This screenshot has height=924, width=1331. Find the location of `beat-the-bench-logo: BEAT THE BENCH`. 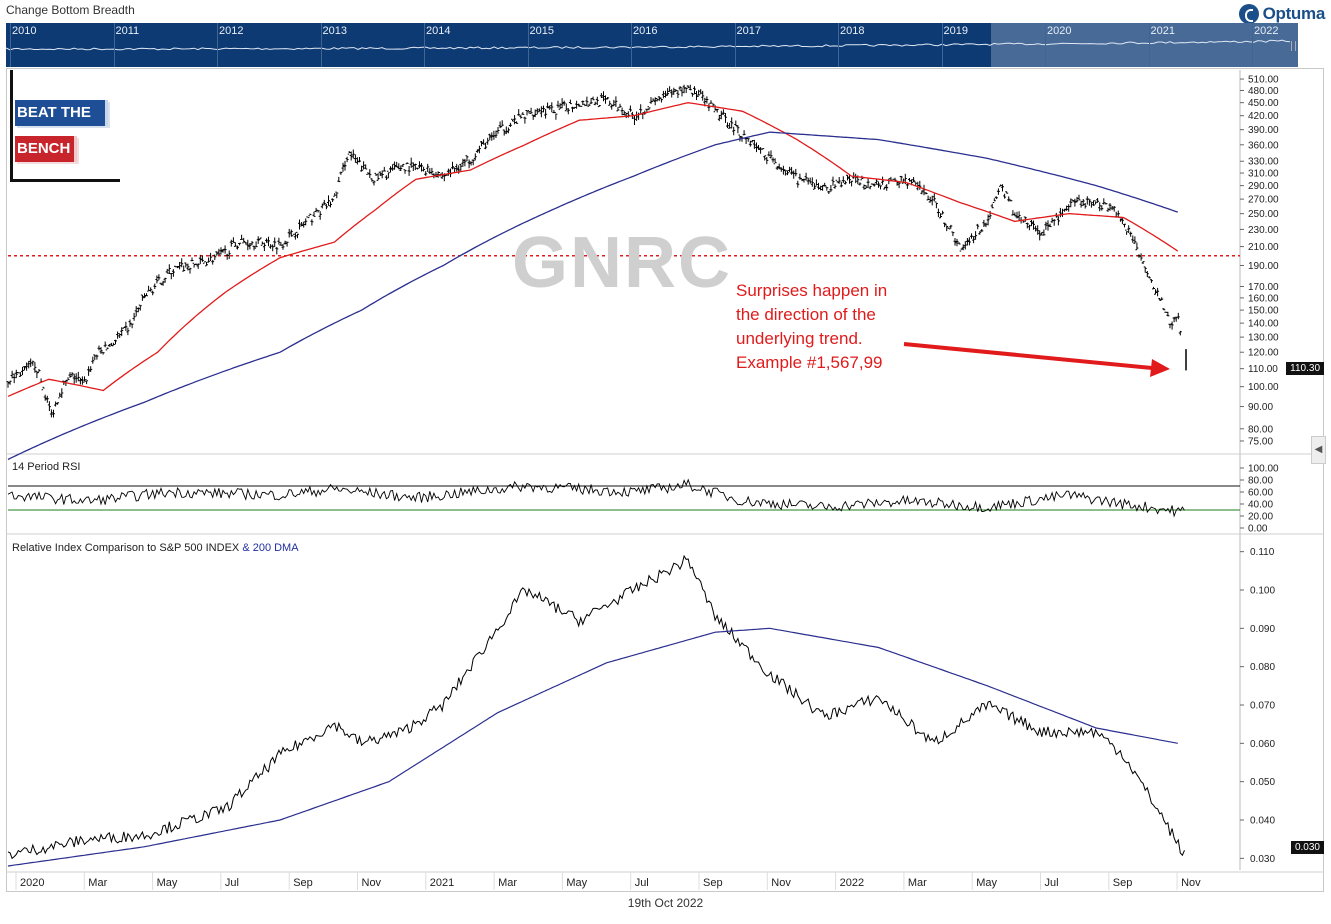

beat-the-bench-logo: BEAT THE BENCH is located at coordinates (66, 126).